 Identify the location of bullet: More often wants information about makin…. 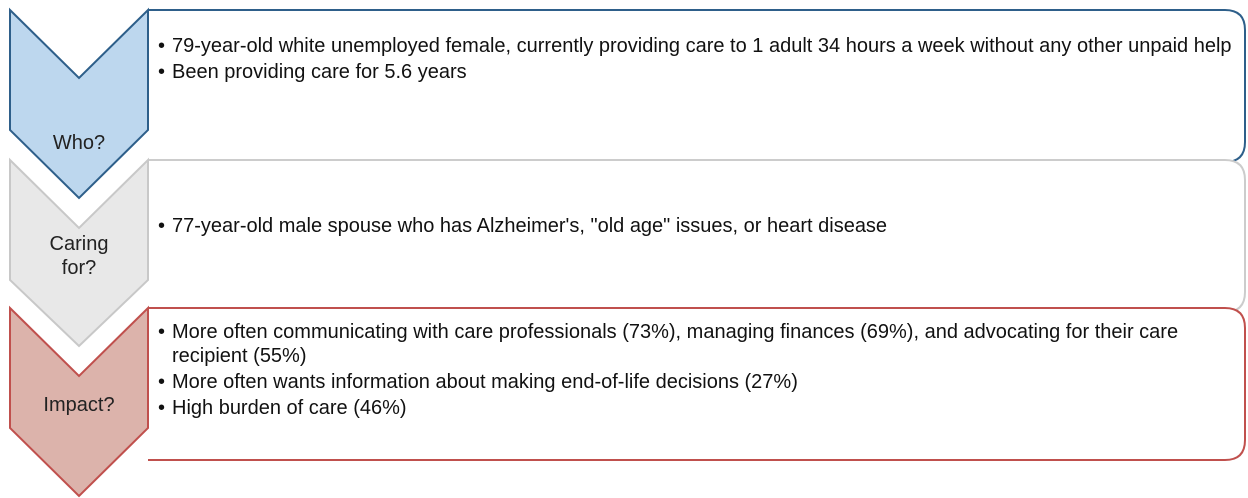
(698, 382).